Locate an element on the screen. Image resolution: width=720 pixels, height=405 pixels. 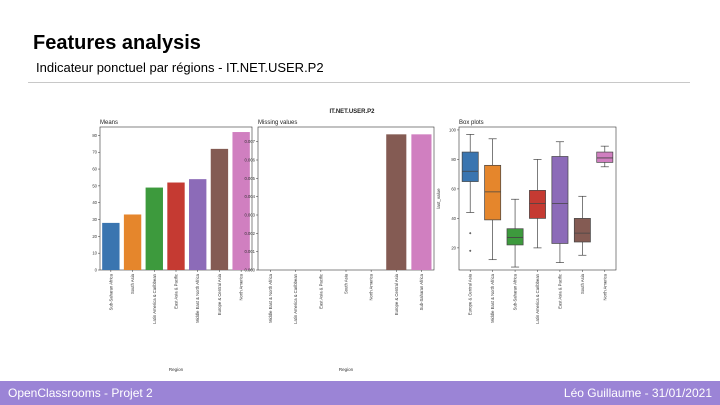
y-tick-label: 0 is located at coordinates (96, 270).